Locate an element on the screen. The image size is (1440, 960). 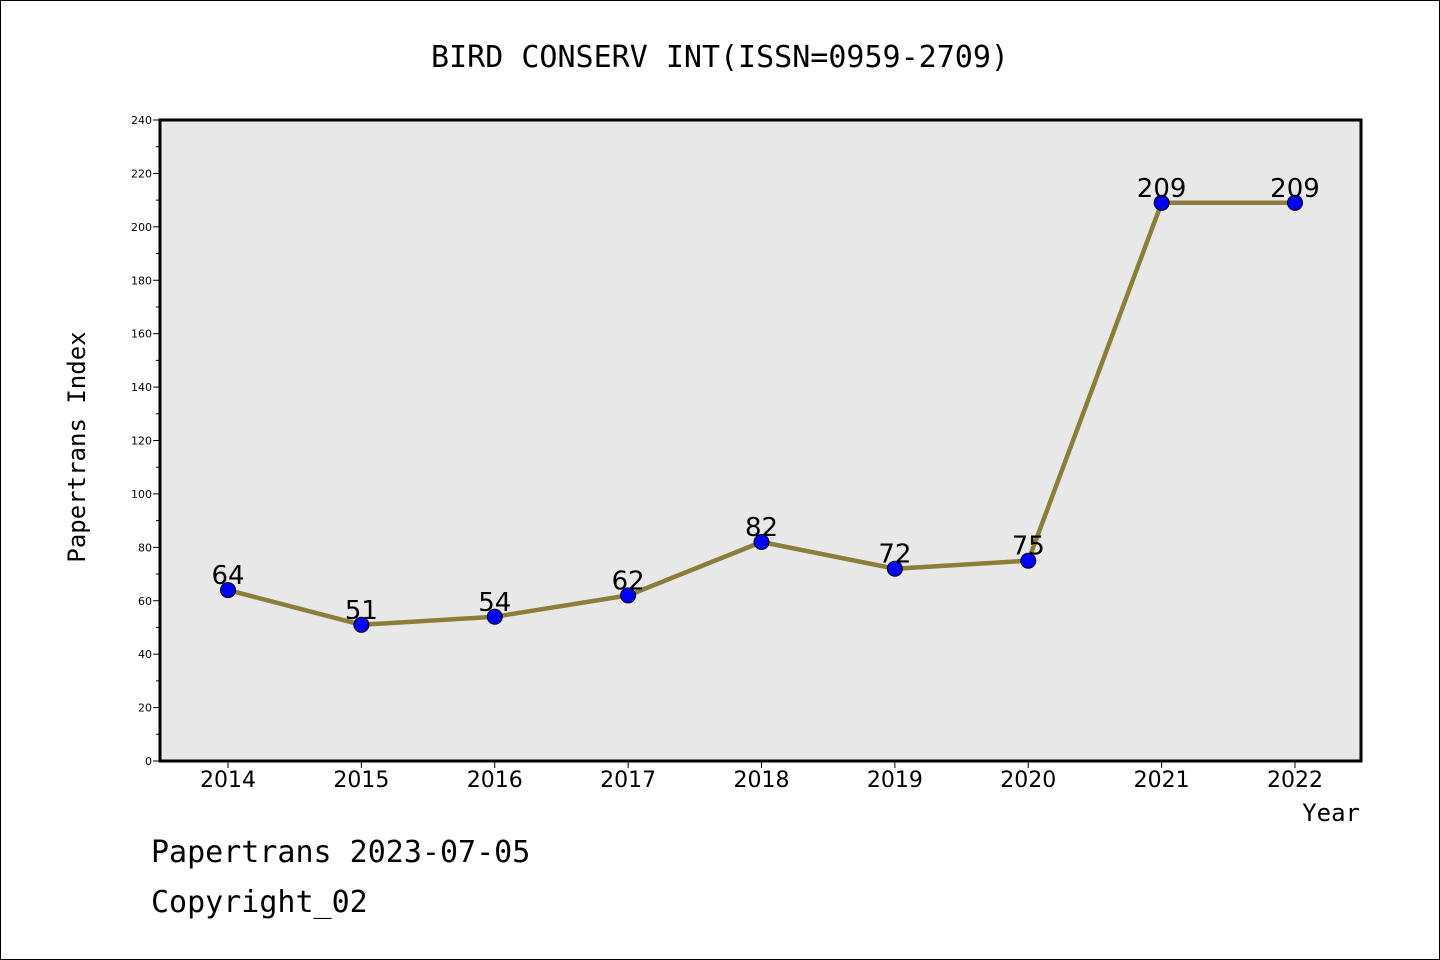
data-label: 75 is located at coordinates (1028, 547).